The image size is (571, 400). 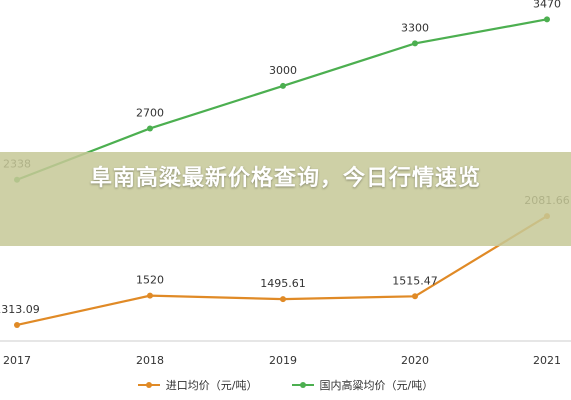 I want to click on x-tick-label-2017: 2017, so click(x=17, y=360).